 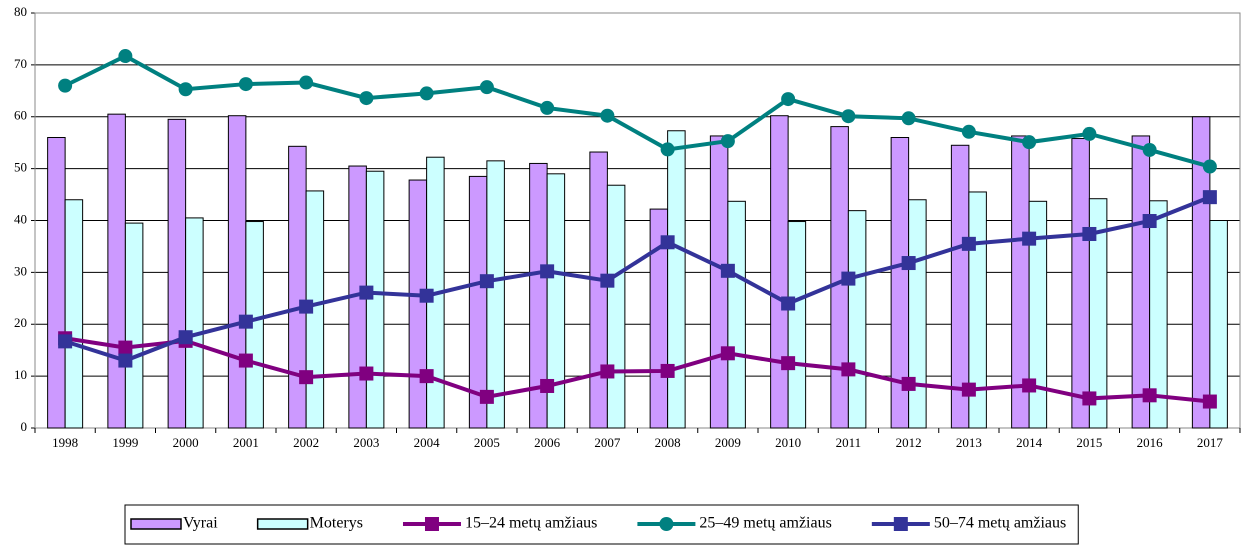 I want to click on legend-label: Vyrai, so click(x=200, y=523).